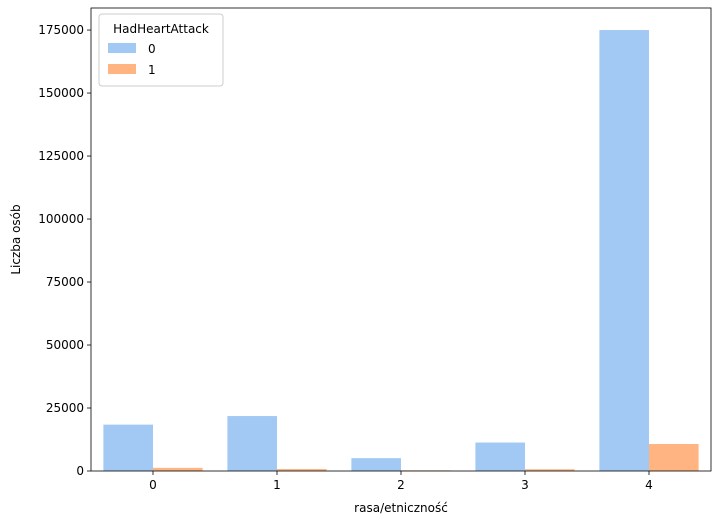 The image size is (721, 525). Describe the element at coordinates (277, 485) in the screenshot. I see `x-tick-label: 1` at that location.